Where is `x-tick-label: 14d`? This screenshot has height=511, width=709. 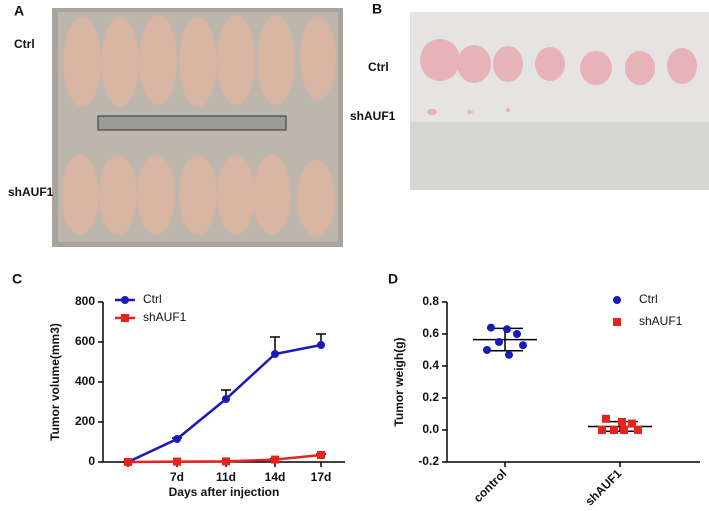
x-tick-label: 14d is located at coordinates (275, 477).